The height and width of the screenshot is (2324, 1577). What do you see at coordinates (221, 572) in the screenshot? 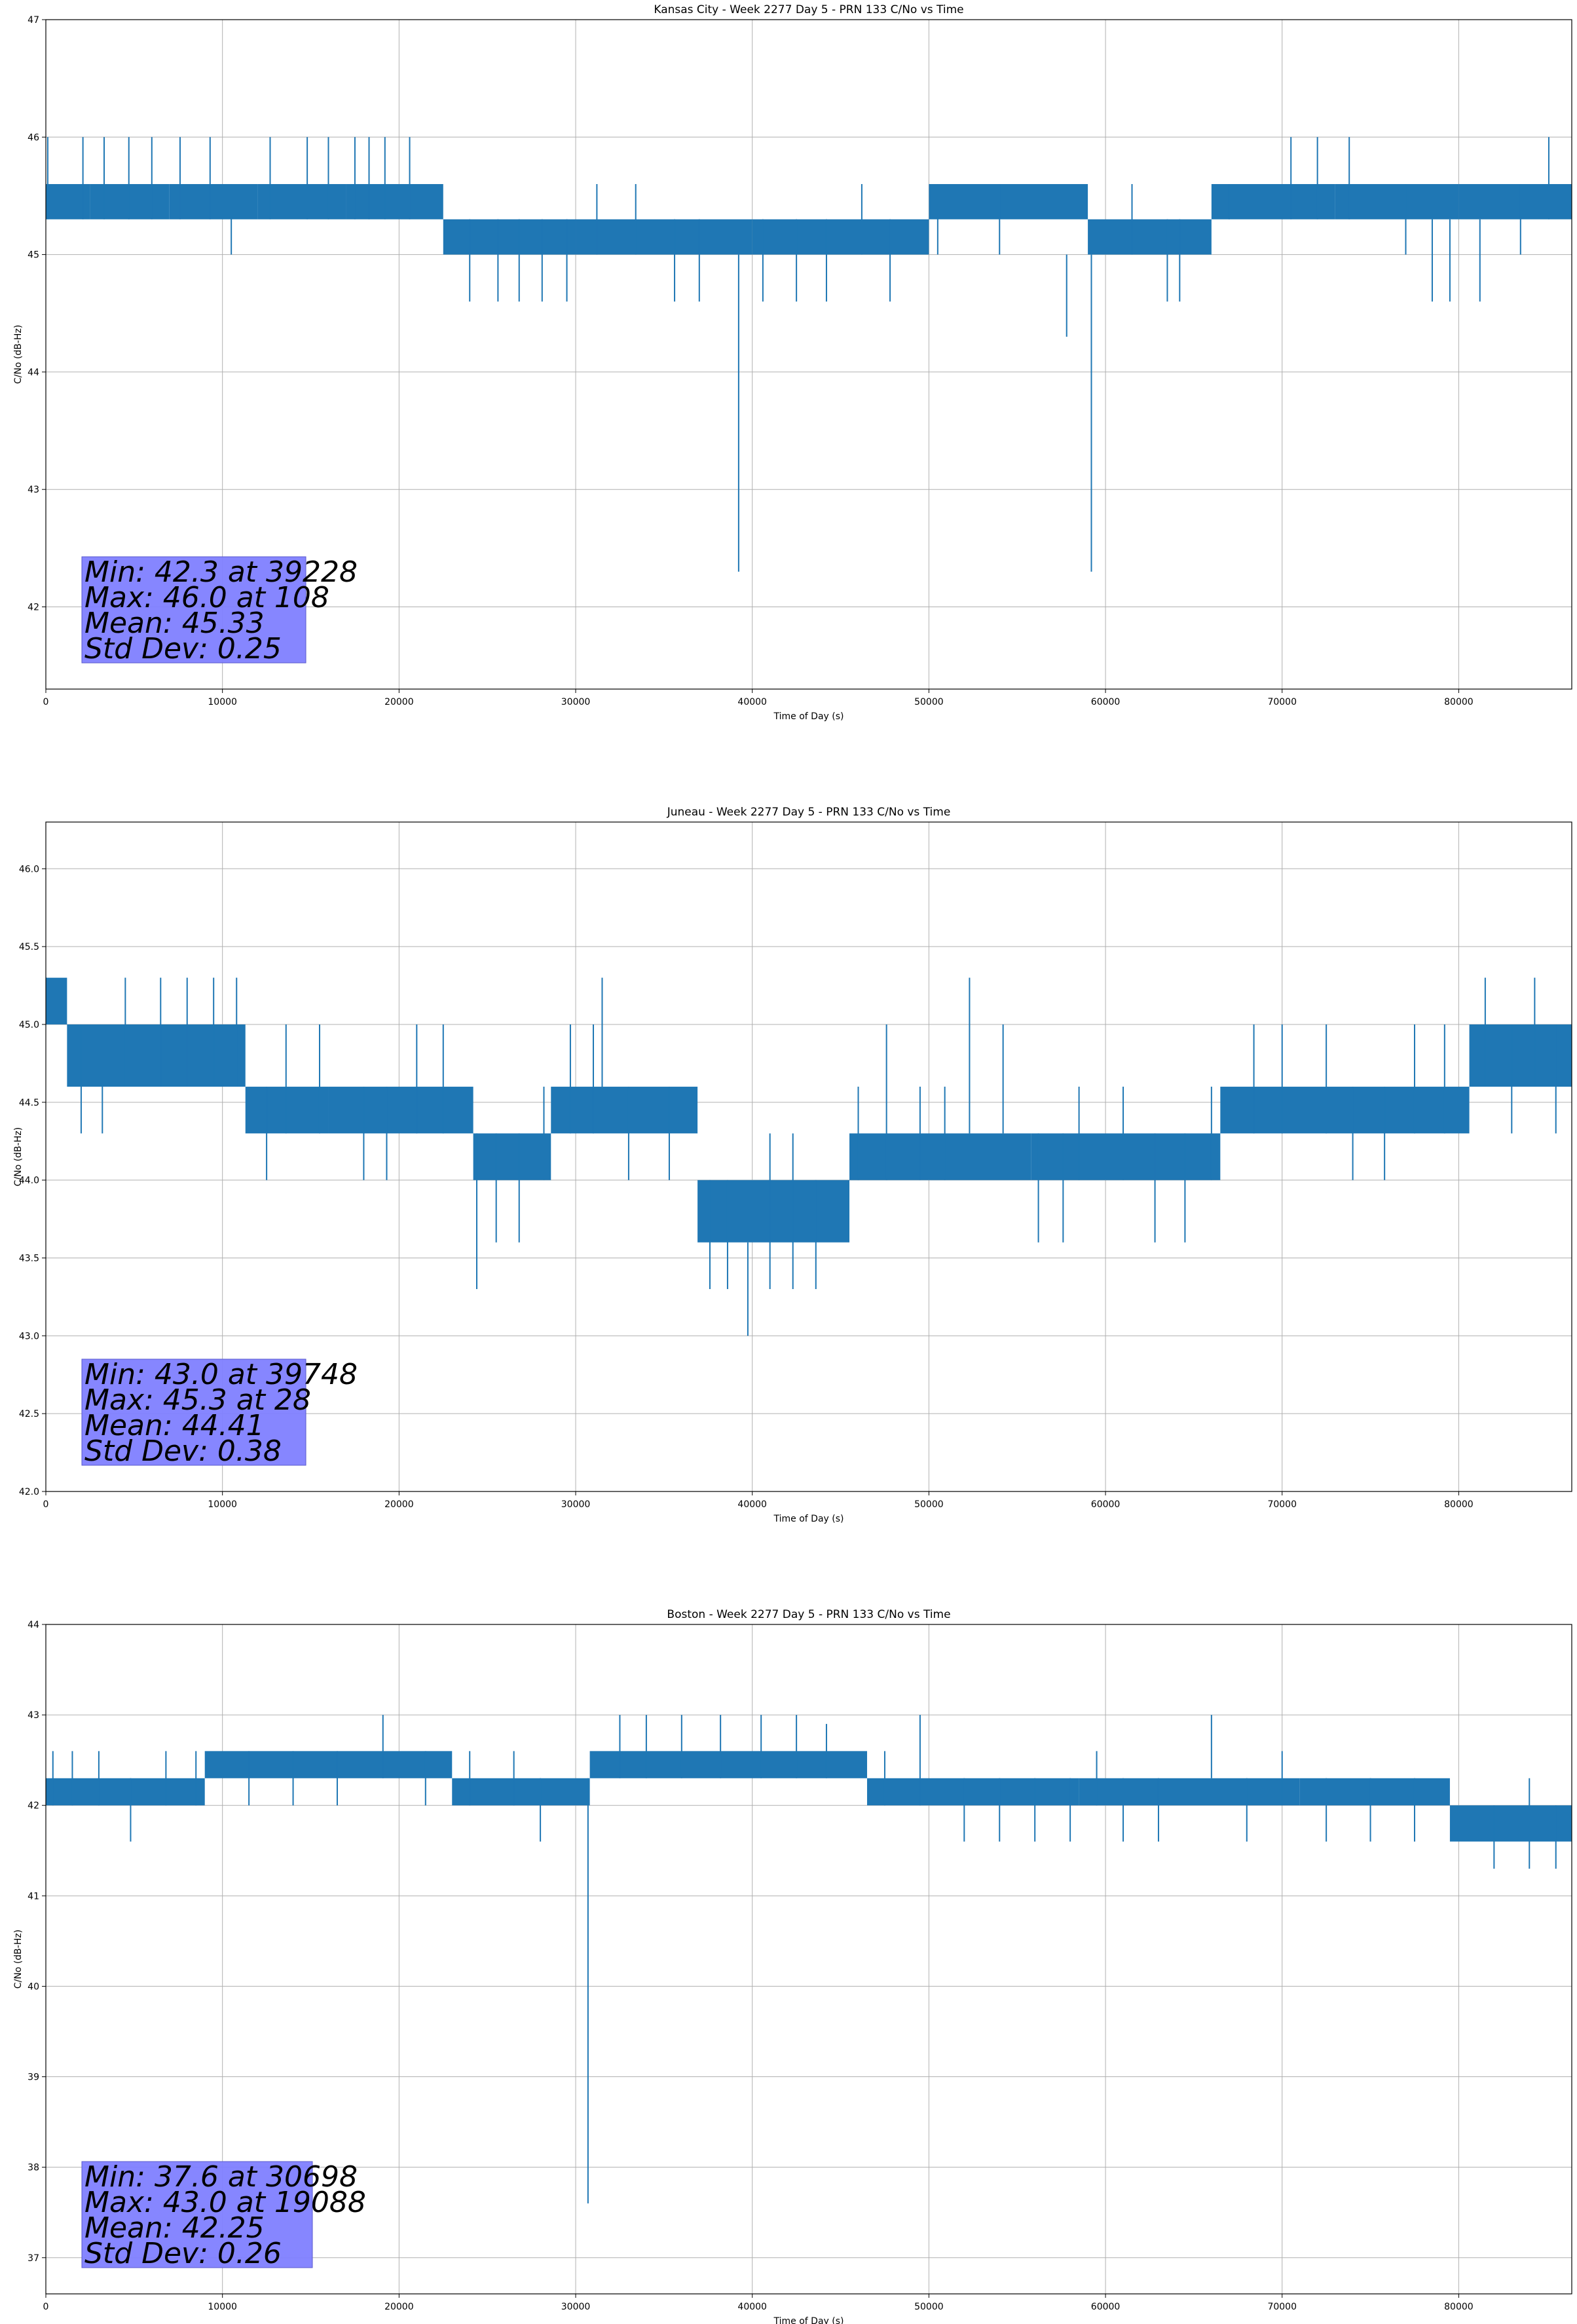
I see `stats-line: Min: 42.3 at 39228` at bounding box center [221, 572].